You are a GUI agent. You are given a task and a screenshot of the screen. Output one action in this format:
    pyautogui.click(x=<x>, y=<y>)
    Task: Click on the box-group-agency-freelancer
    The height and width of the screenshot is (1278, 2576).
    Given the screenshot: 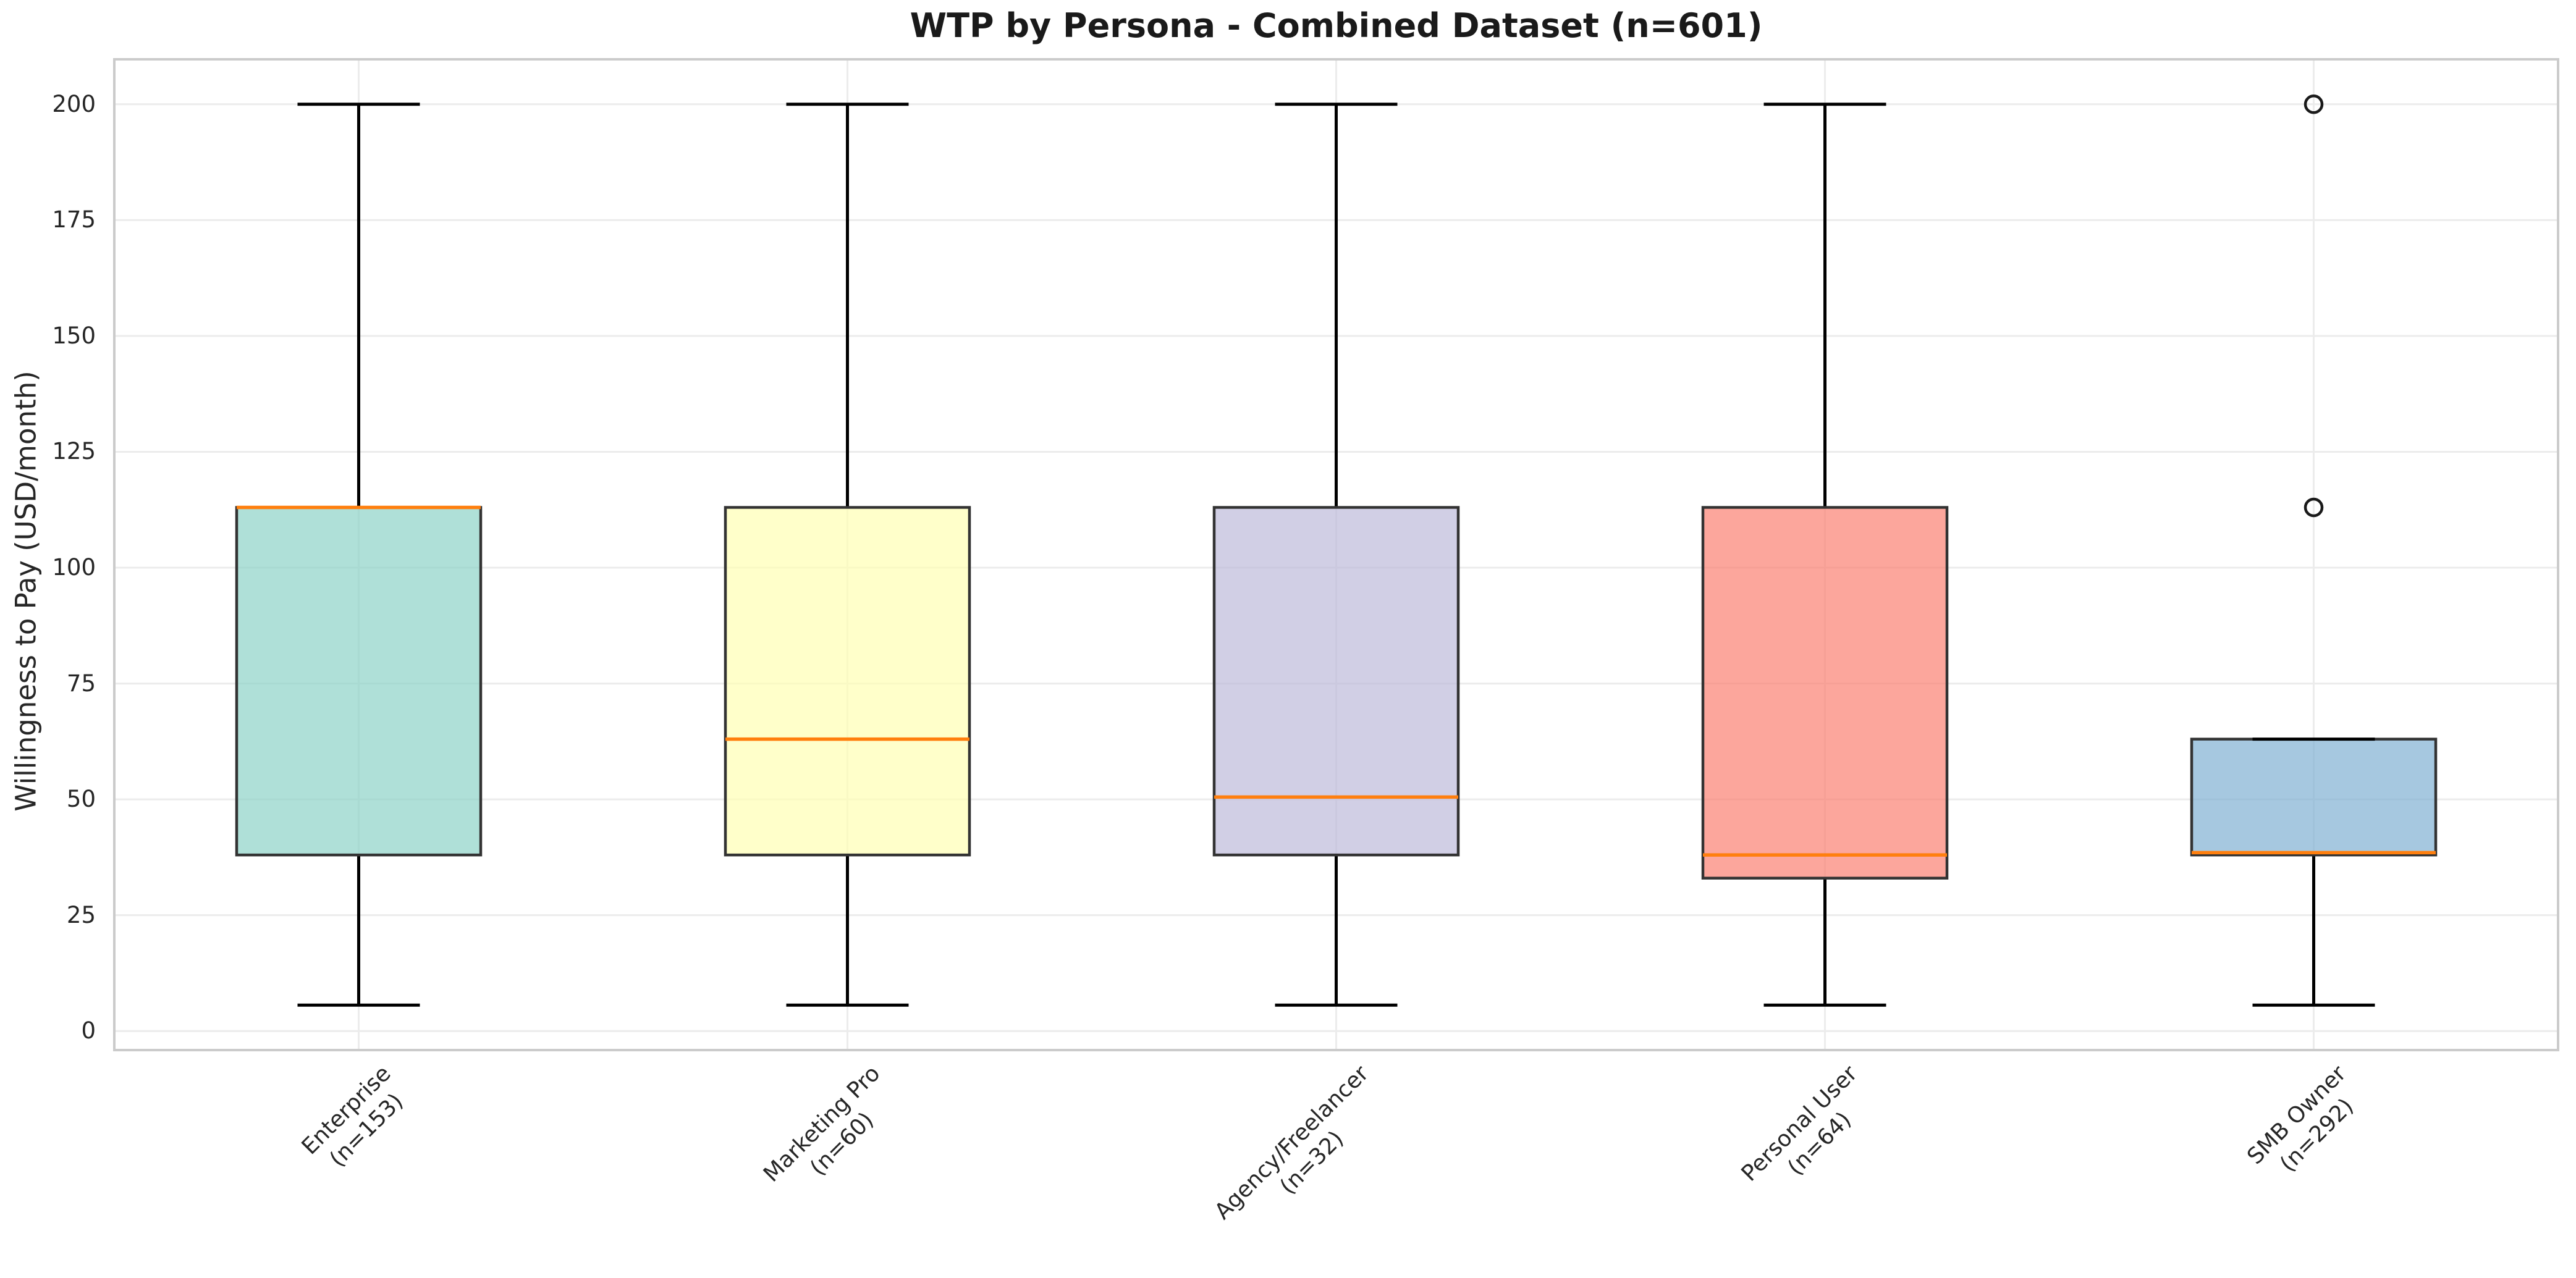 What is the action you would take?
    pyautogui.click(x=1336, y=555)
    